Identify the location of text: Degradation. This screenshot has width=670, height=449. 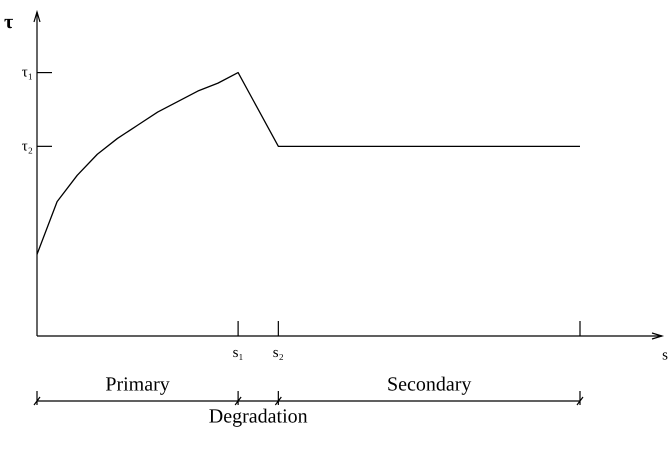
(258, 416).